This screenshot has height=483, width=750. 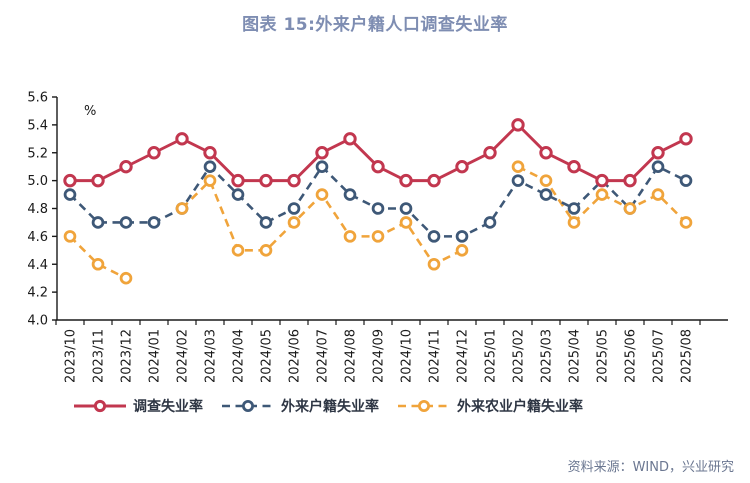 What do you see at coordinates (37, 209) in the screenshot?
I see `y-tick-label: 4.8` at bounding box center [37, 209].